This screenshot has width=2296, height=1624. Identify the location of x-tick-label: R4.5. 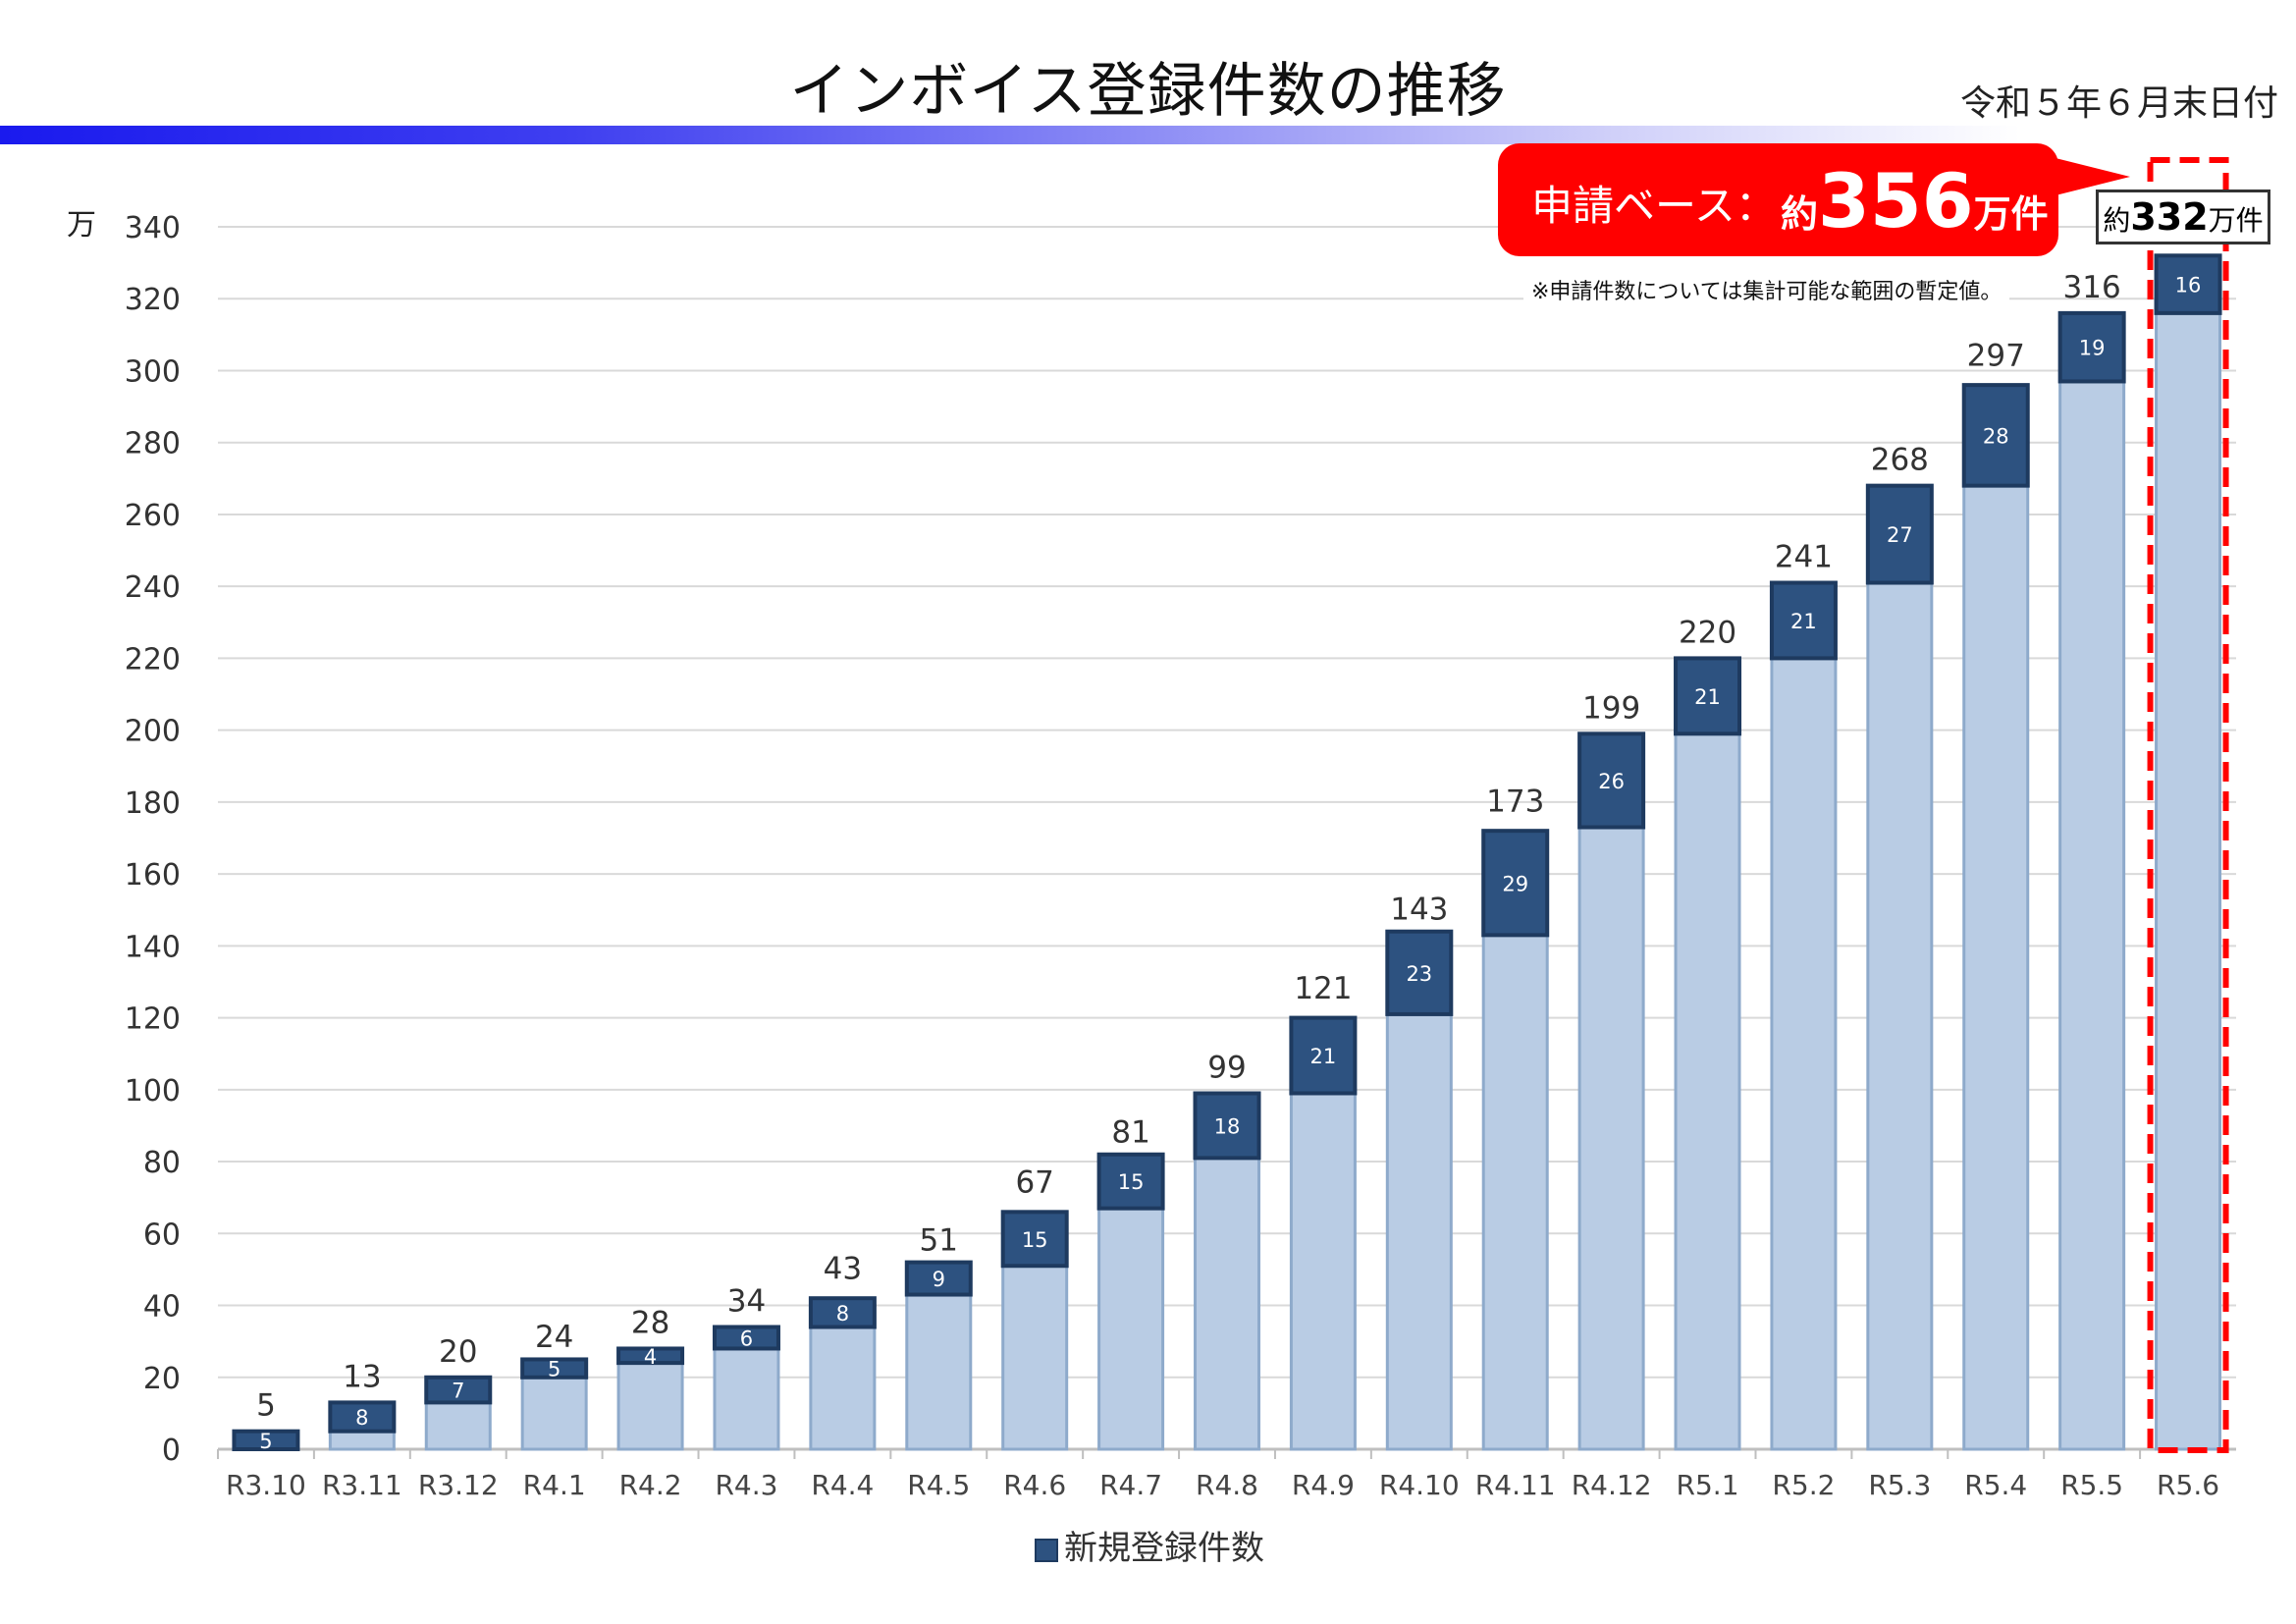
(938, 1485).